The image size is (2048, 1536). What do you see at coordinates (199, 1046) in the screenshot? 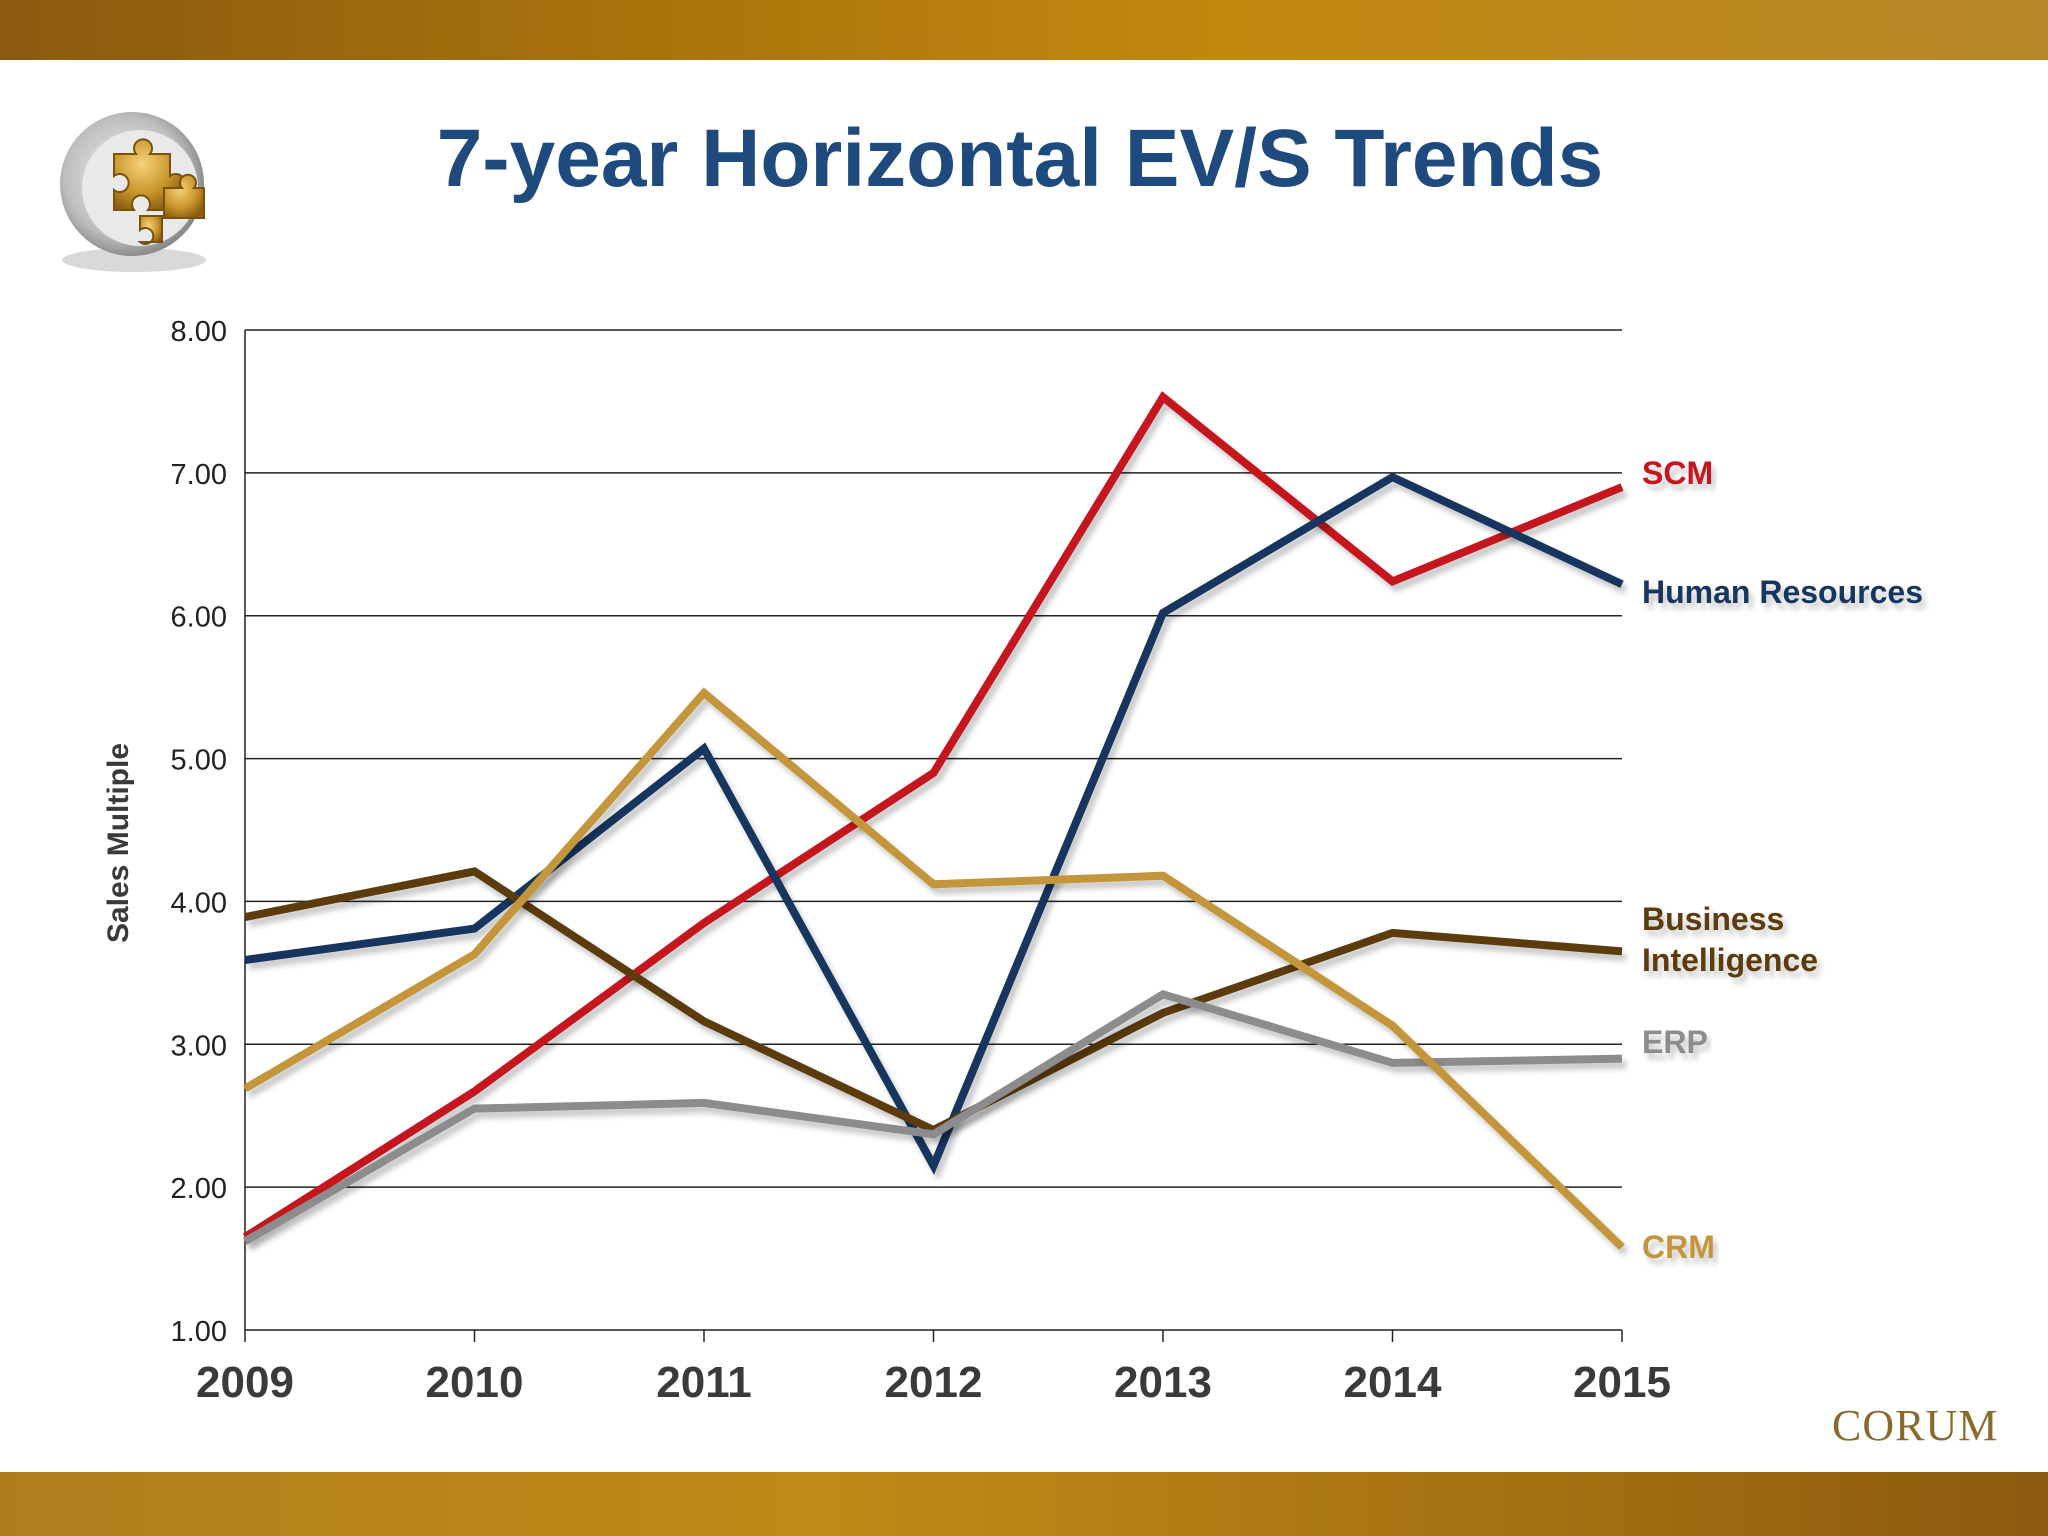
I see `y-tick-label: 3.00` at bounding box center [199, 1046].